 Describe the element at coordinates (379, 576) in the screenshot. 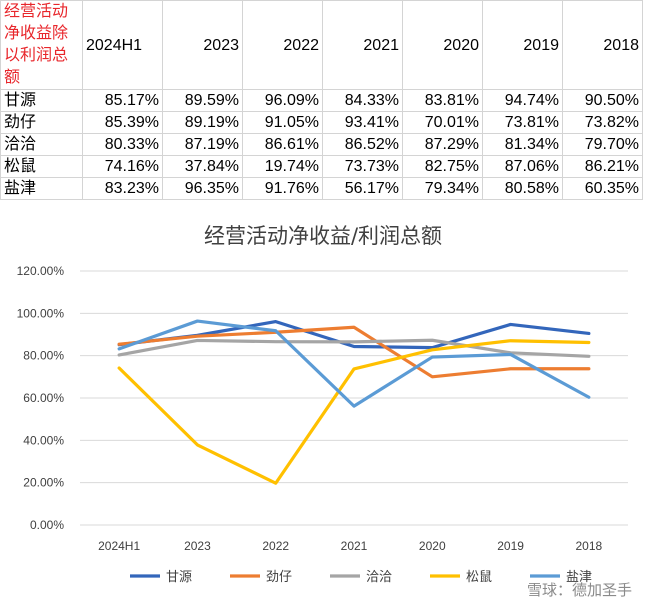

I see `legend-label: 洽洽` at that location.